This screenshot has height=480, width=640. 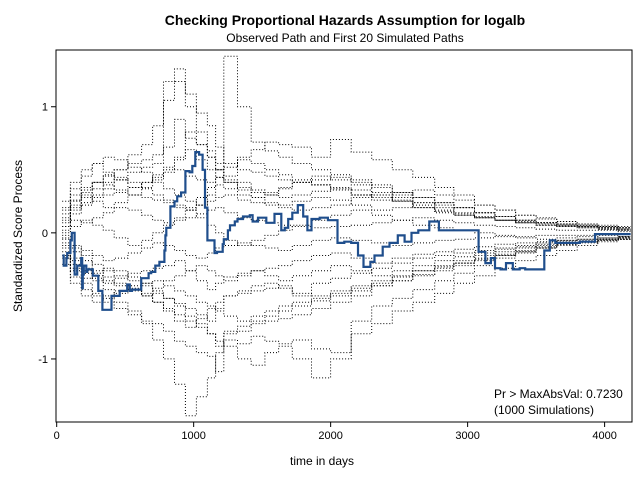 I want to click on x-axis-ticks: 0 1000 2000 3000 4000, so click(x=335, y=432).